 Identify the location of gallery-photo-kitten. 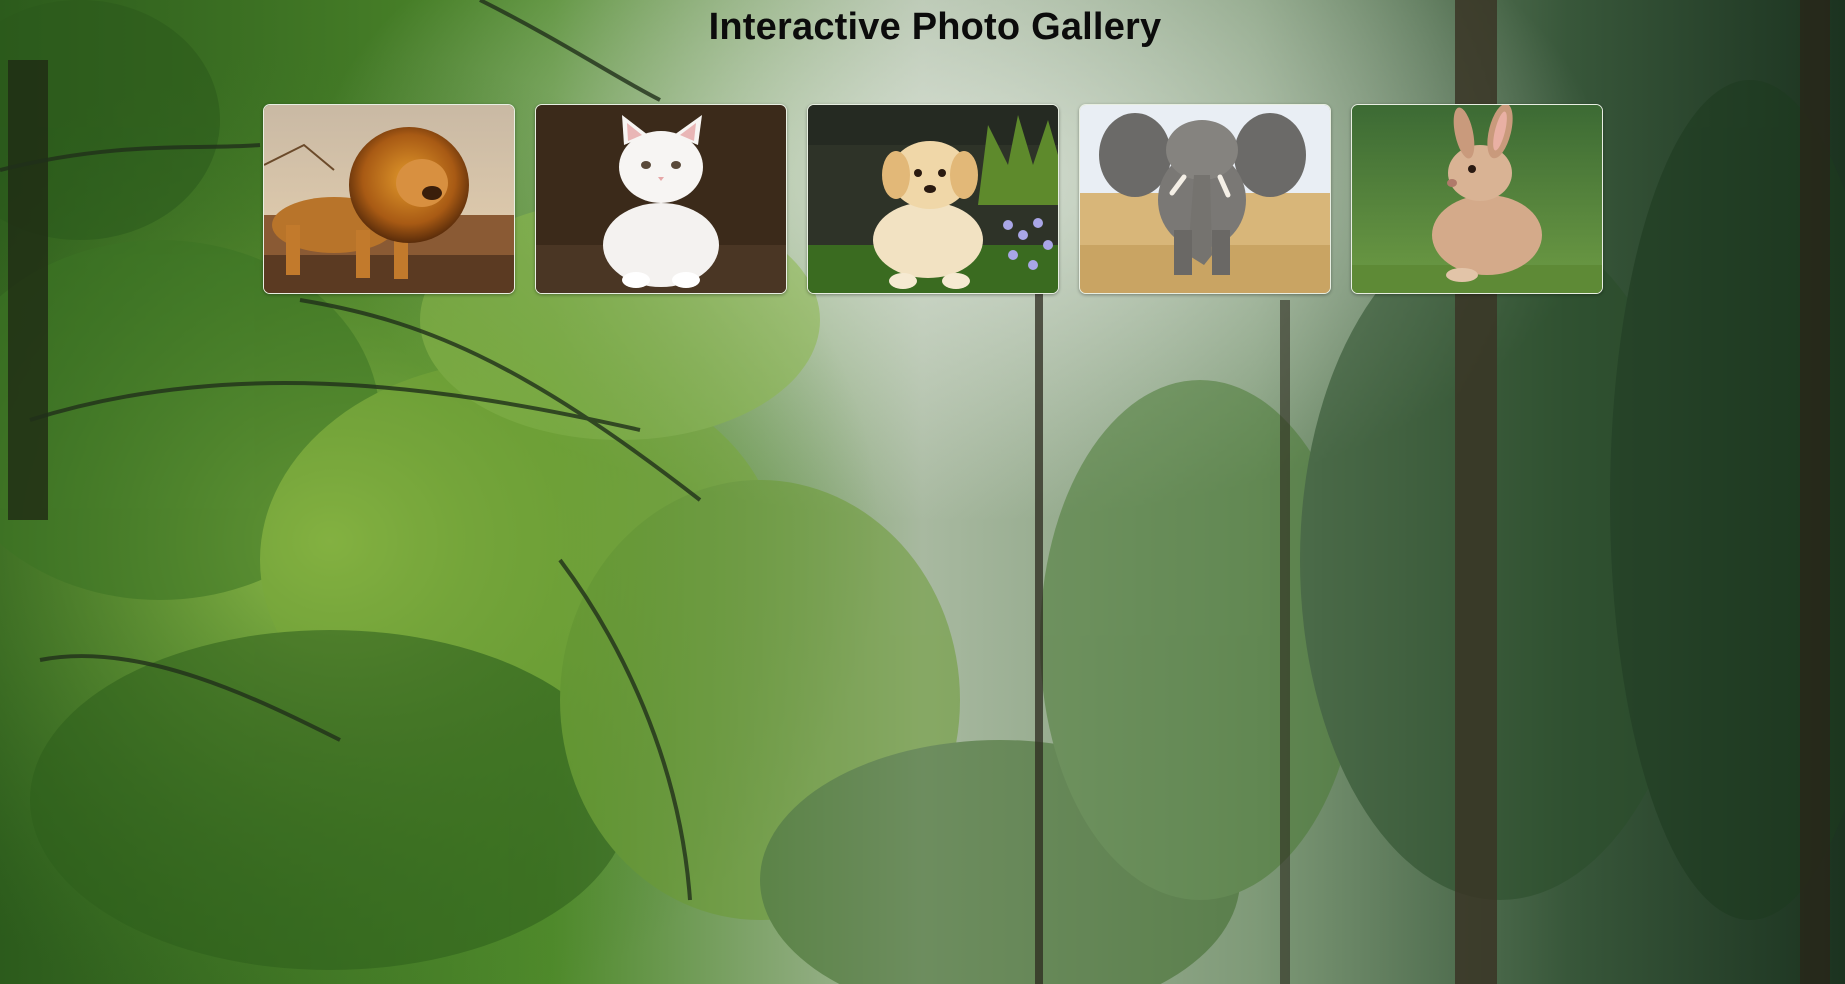
(661, 199).